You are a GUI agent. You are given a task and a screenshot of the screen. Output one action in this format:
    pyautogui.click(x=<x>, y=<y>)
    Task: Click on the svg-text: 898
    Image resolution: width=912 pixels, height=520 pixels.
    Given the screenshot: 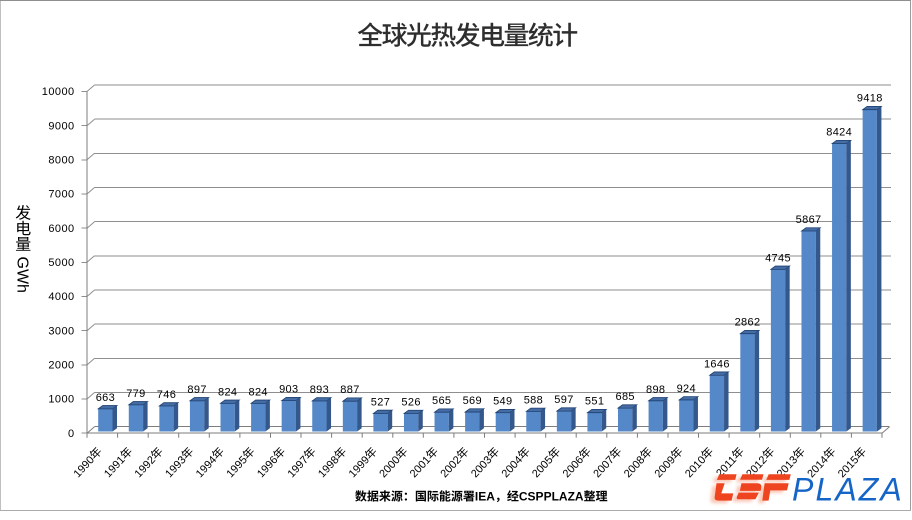 What is the action you would take?
    pyautogui.click(x=655, y=390)
    